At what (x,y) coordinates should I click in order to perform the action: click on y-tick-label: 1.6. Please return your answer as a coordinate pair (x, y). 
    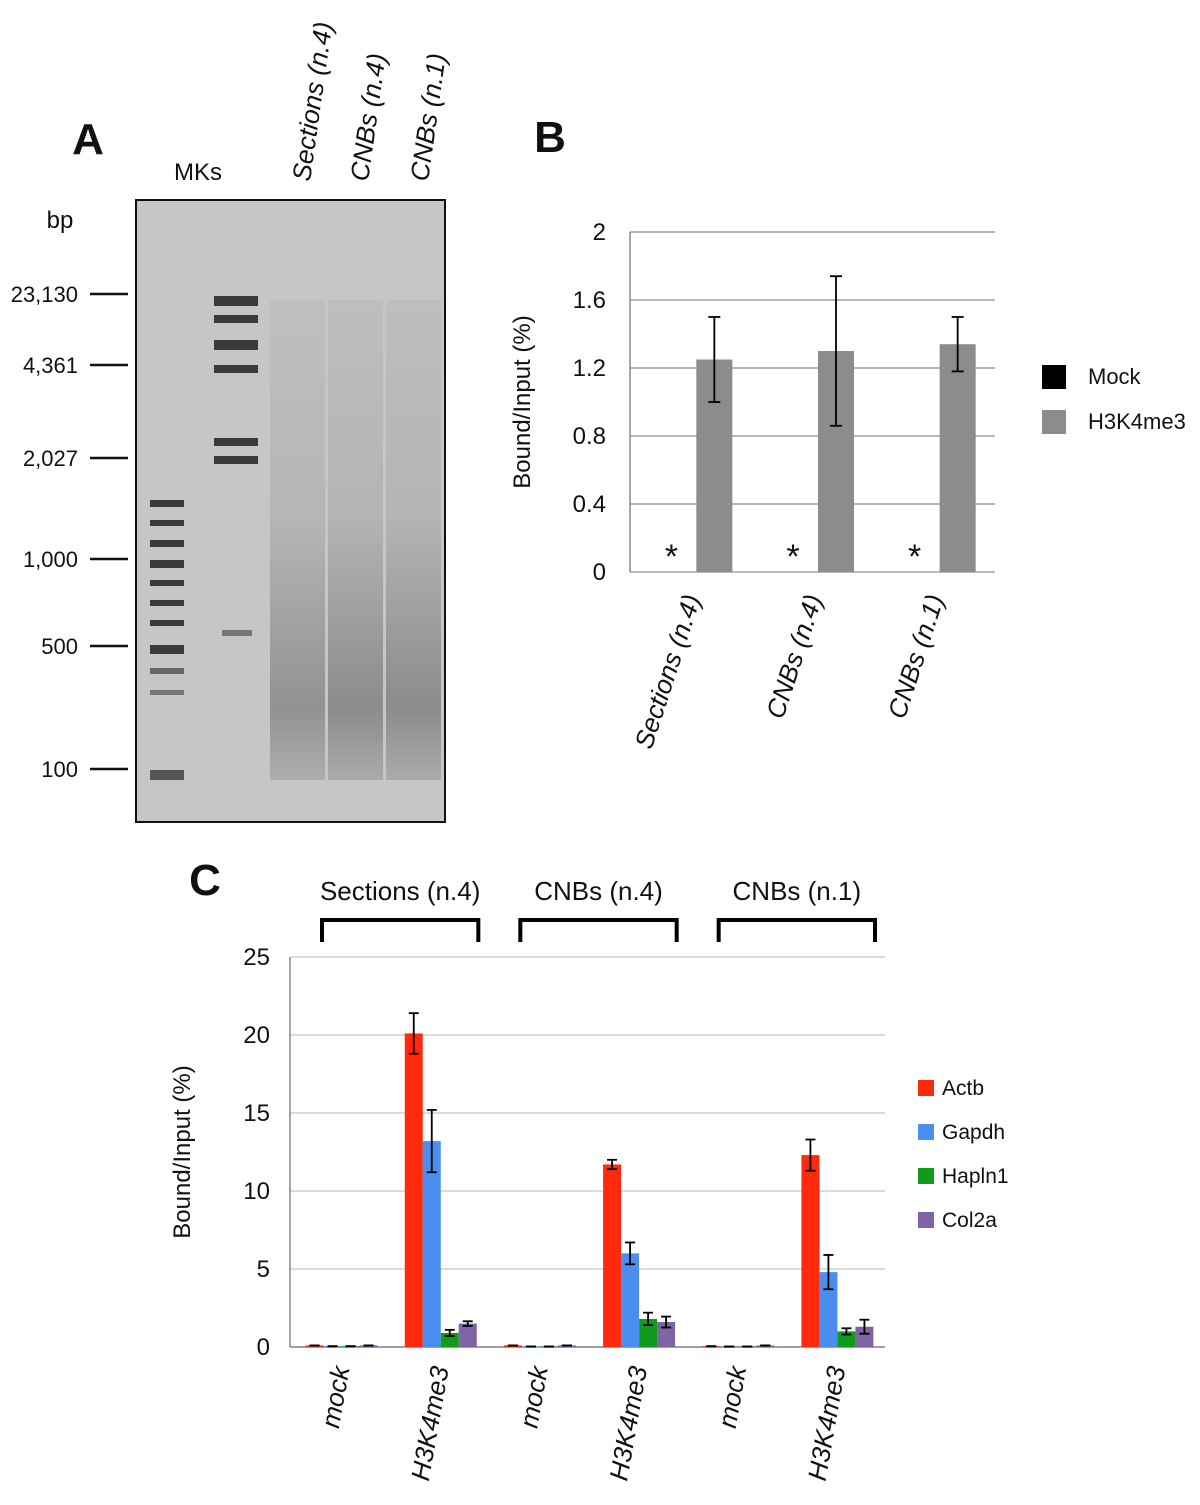
    Looking at the image, I should click on (589, 300).